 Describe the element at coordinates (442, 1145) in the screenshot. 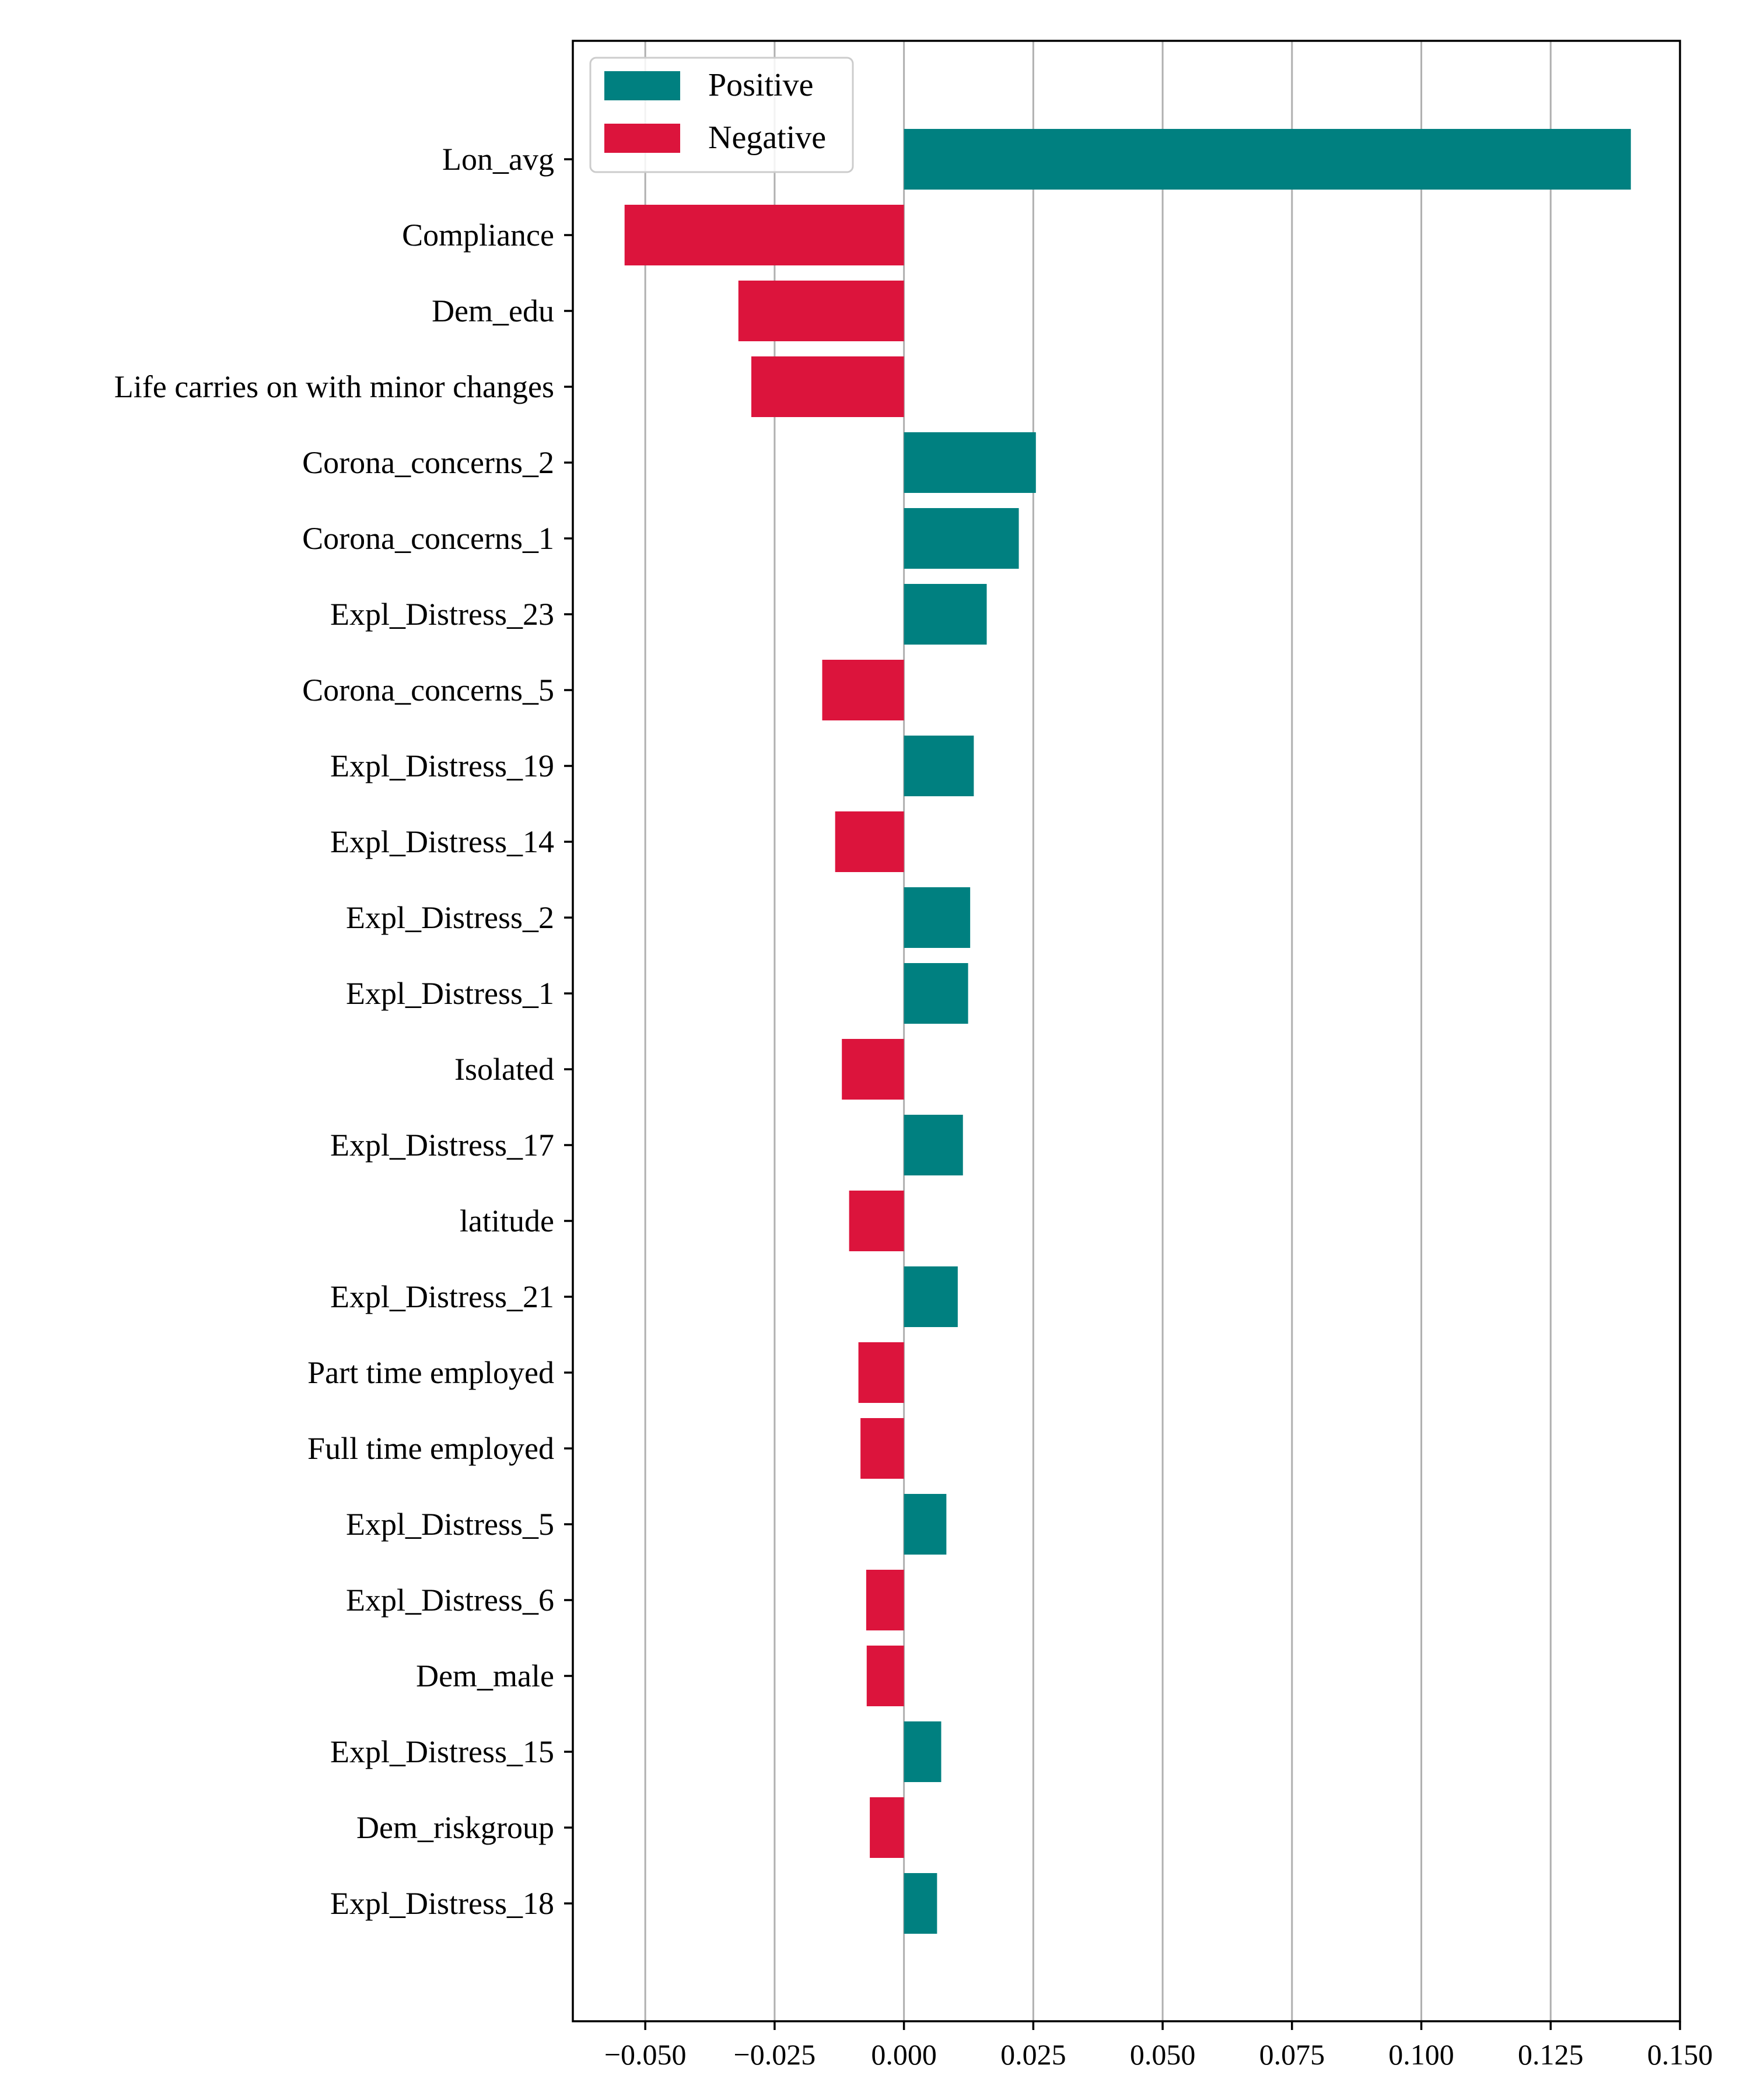

I see `y-category-label: Expl_Distress_17` at that location.